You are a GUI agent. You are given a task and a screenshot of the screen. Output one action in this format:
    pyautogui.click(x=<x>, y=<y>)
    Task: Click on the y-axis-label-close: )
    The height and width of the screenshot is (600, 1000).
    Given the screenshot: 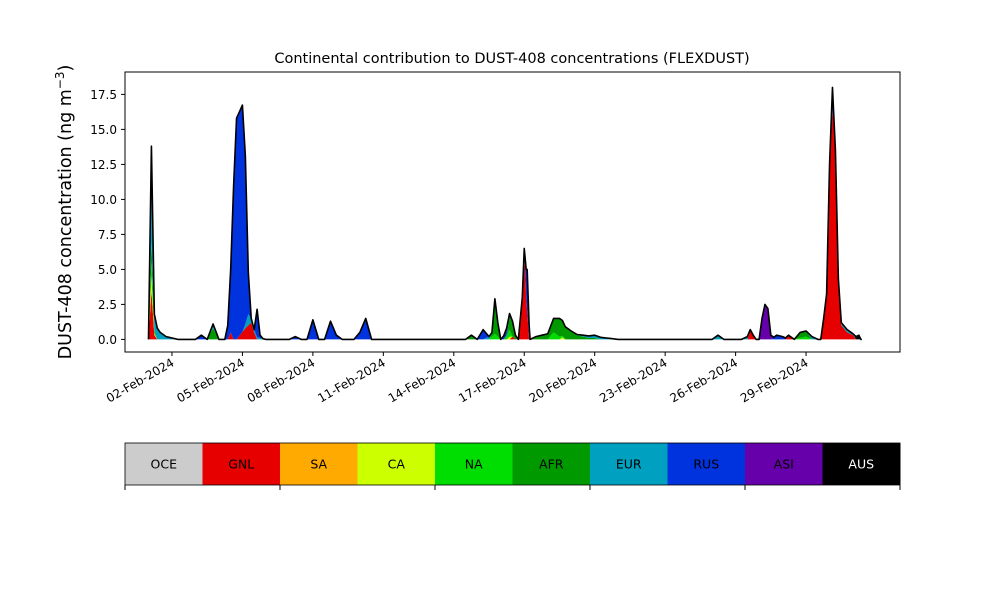 What is the action you would take?
    pyautogui.click(x=66, y=68)
    